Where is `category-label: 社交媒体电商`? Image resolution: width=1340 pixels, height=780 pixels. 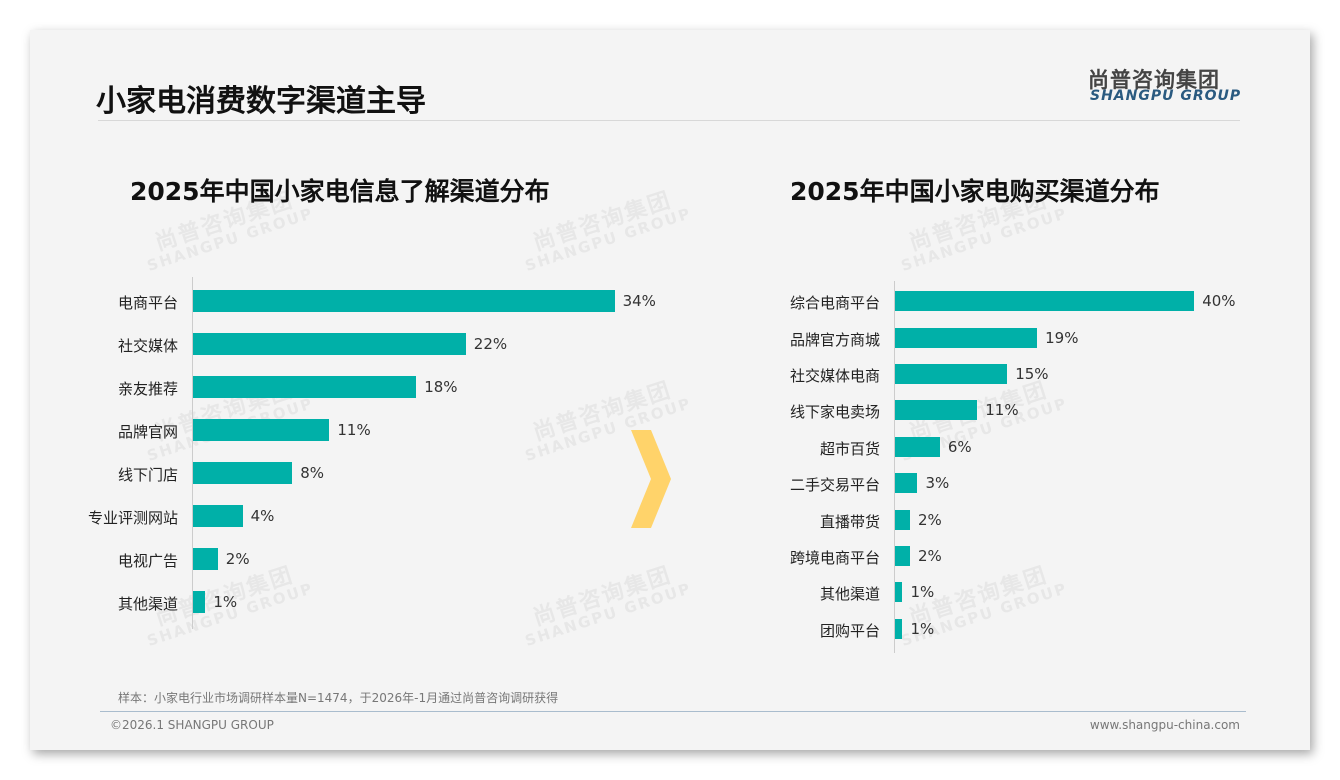 category-label: 社交媒体电商 is located at coordinates (834, 376).